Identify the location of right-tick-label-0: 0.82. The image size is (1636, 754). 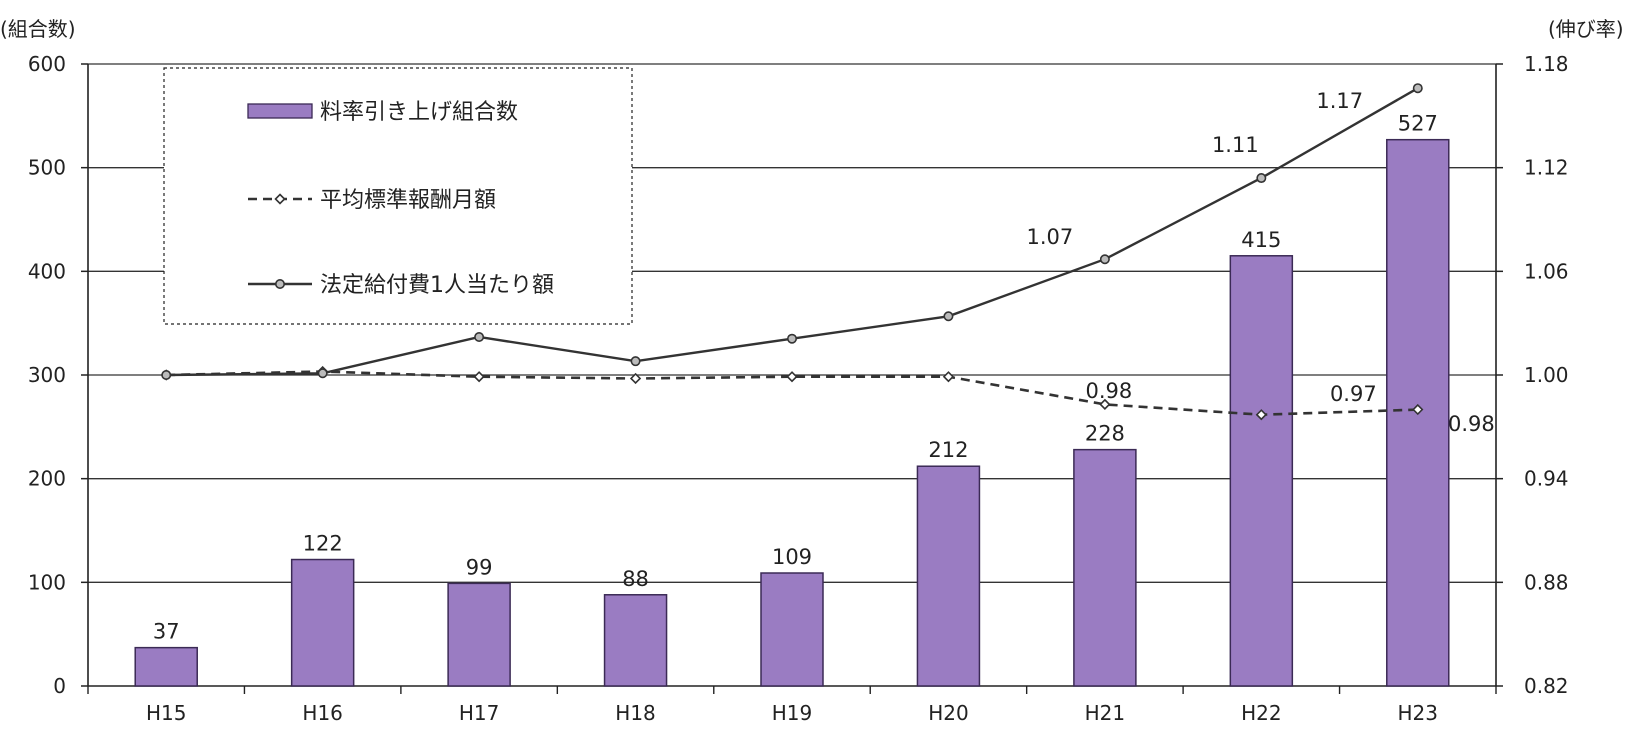
(1546, 686).